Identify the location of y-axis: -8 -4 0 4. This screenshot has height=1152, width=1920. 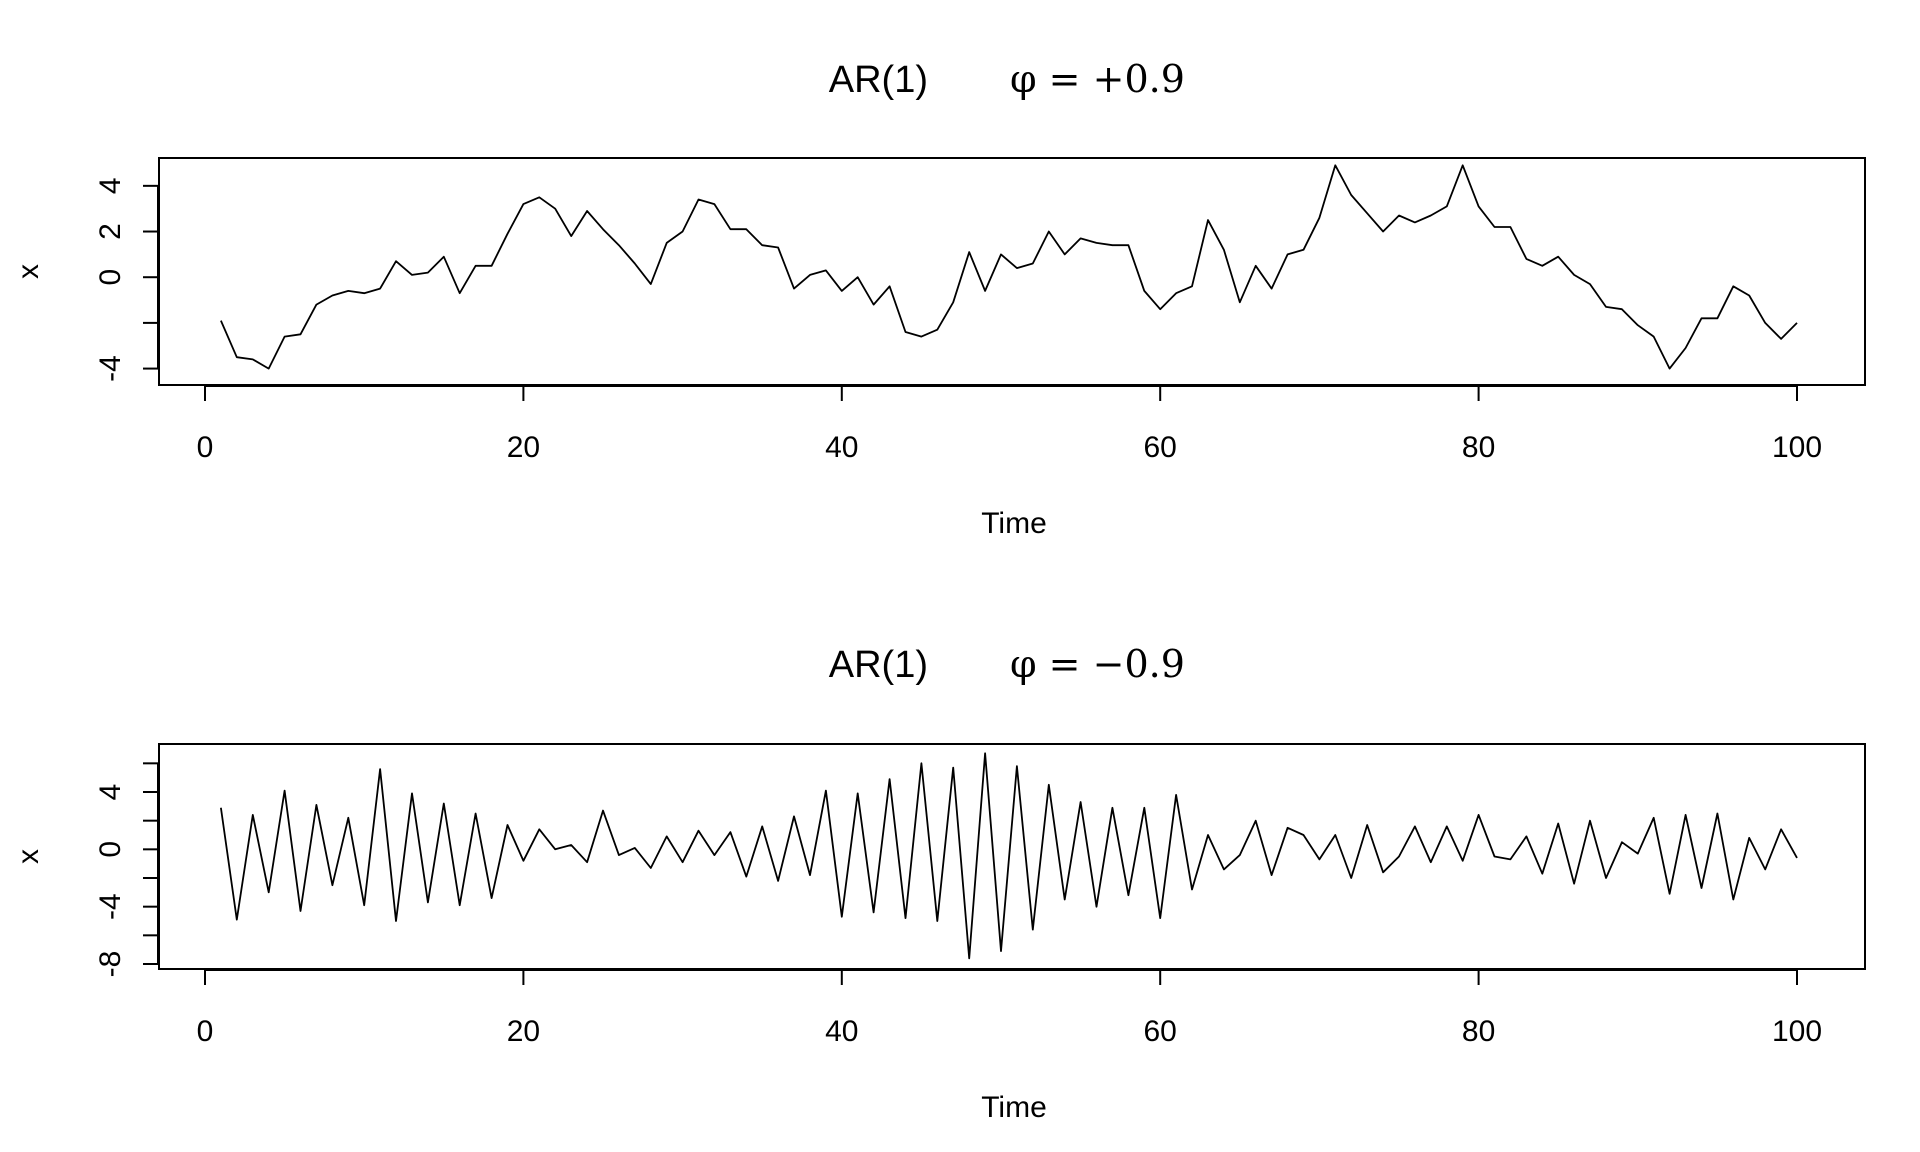
(126, 870).